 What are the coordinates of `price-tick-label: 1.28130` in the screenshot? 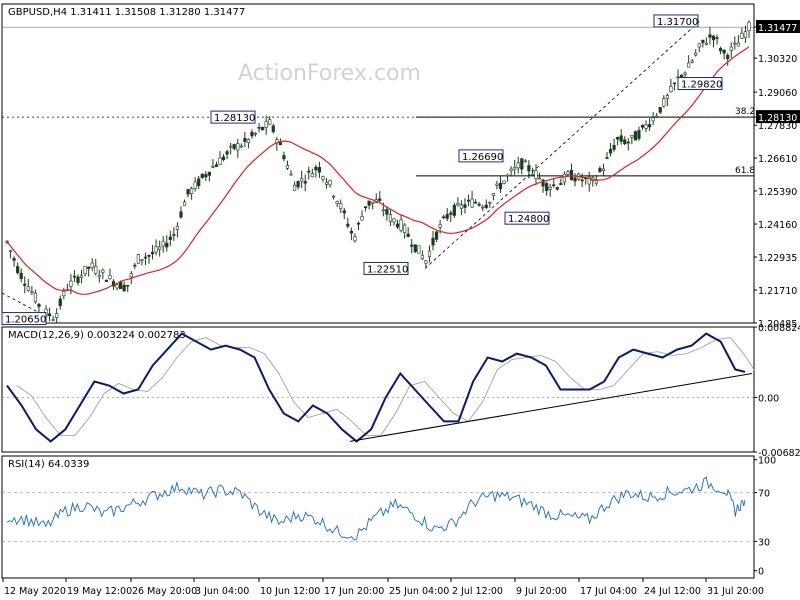 It's located at (777, 118).